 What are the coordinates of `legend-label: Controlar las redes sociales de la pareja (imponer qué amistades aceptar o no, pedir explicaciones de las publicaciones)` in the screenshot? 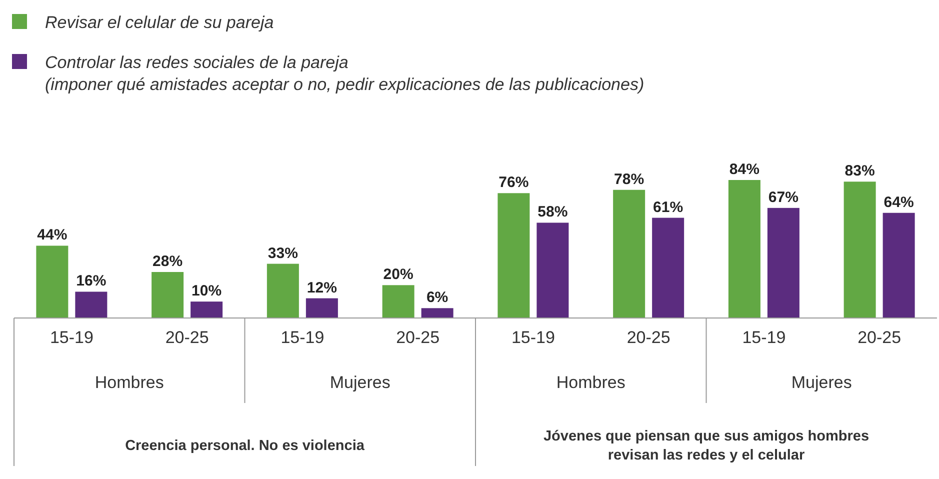 It's located at (344, 73).